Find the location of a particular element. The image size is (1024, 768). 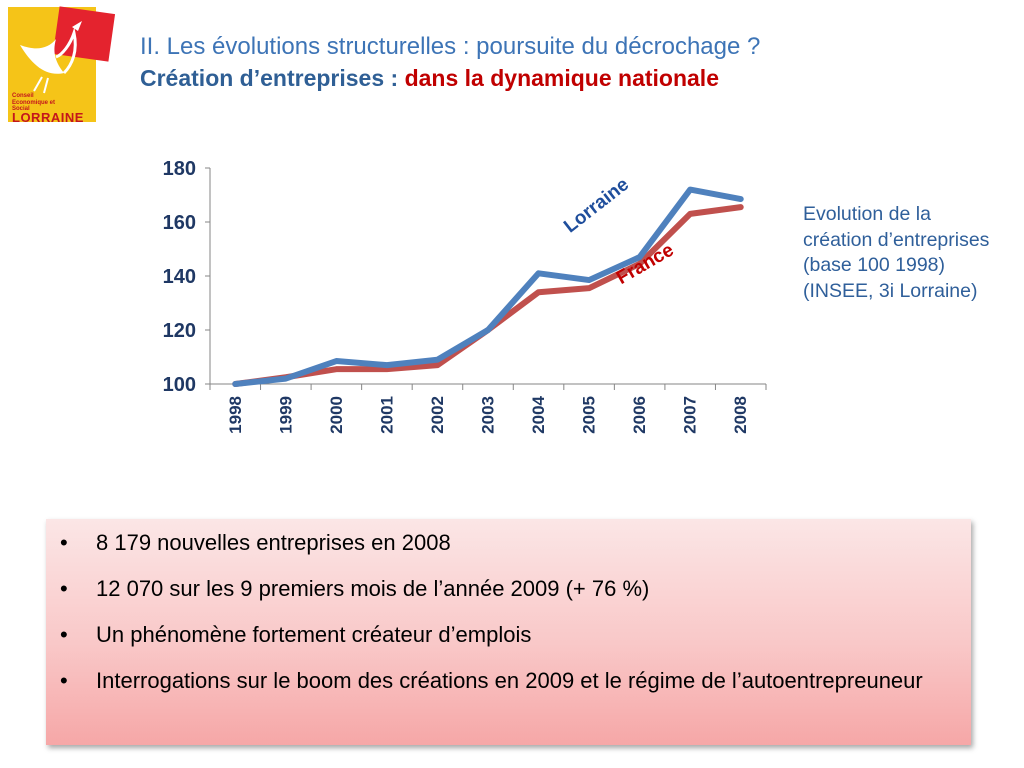

subtitle-highlight: dans la dynamique nationale is located at coordinates (561, 78).